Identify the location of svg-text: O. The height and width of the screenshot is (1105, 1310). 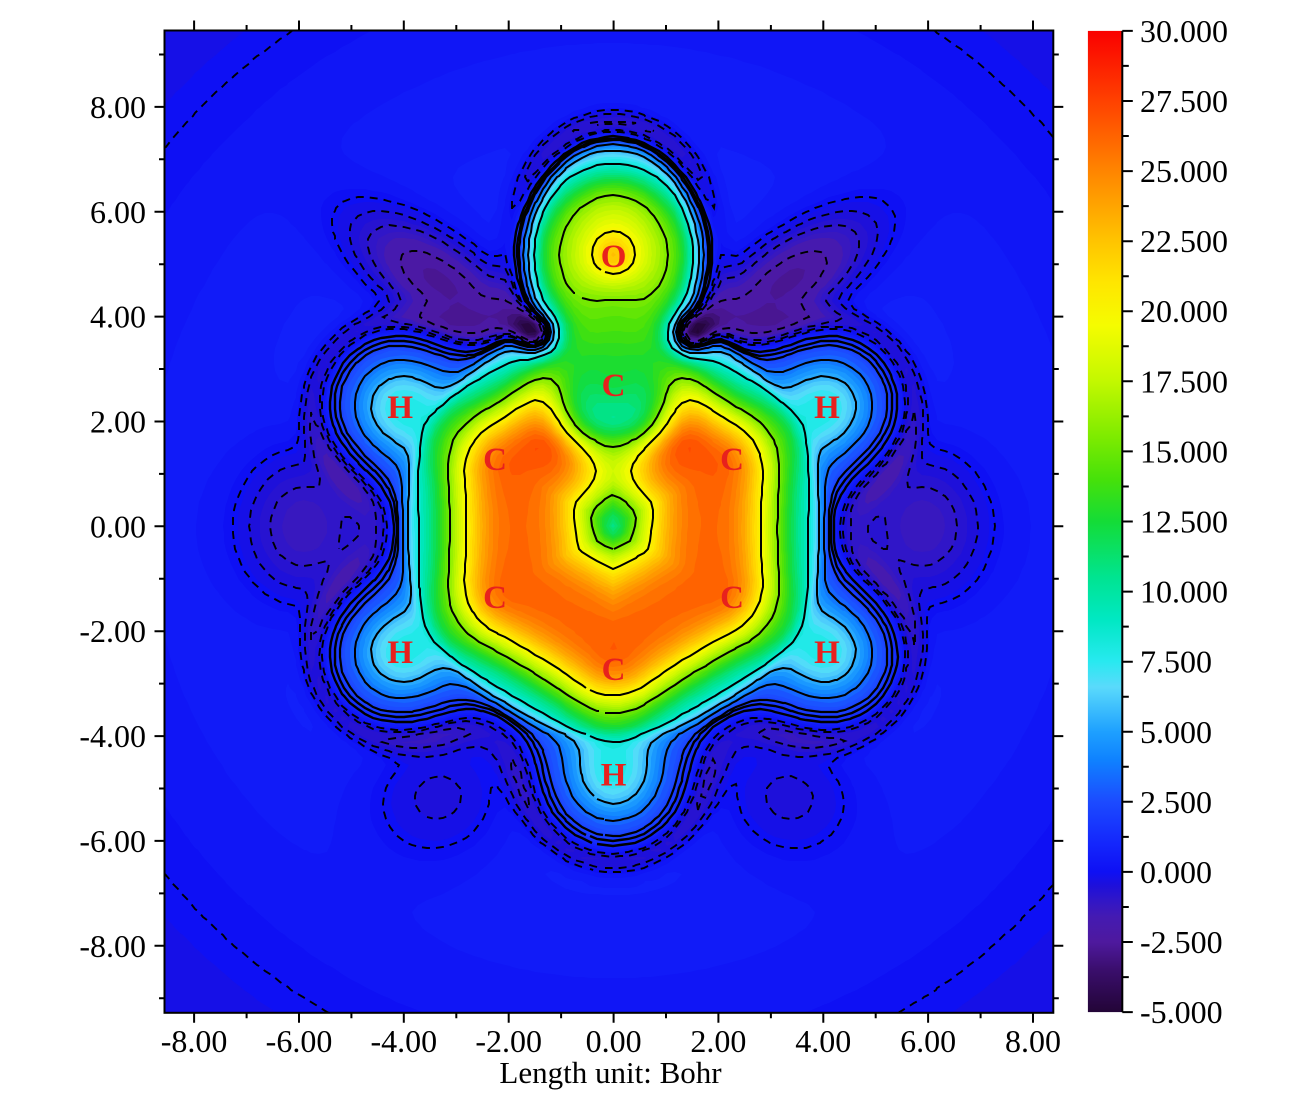
(614, 257).